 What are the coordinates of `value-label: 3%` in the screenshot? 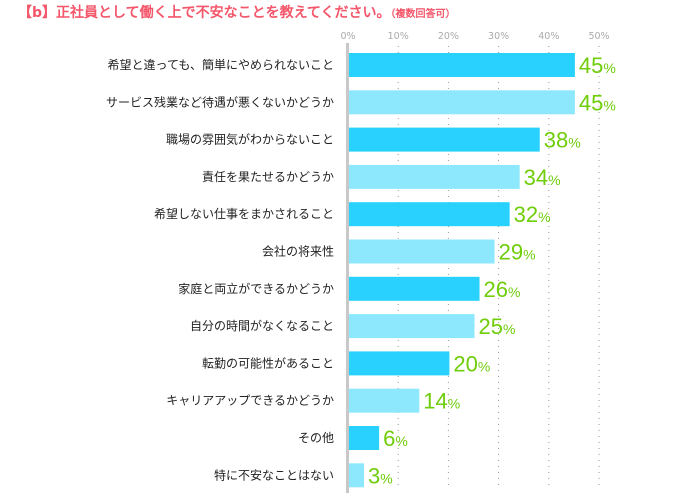 It's located at (380, 475).